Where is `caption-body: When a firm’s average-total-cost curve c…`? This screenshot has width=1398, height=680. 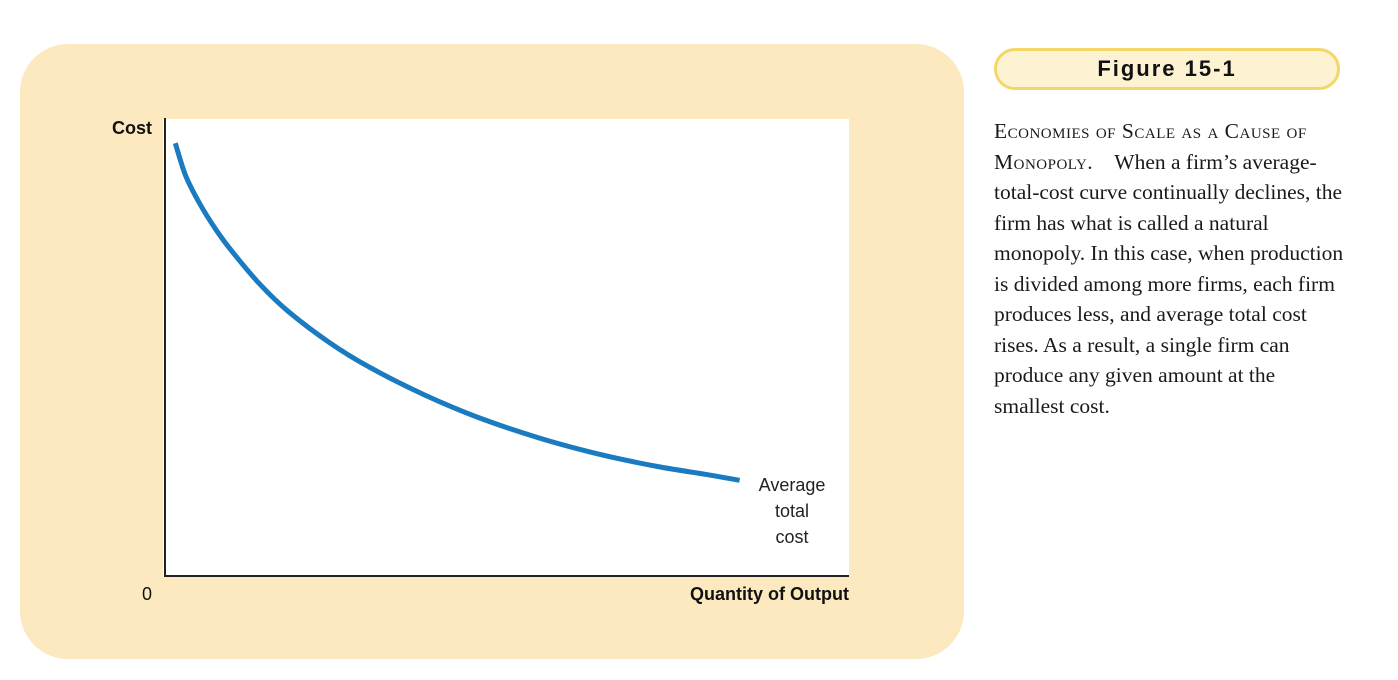 caption-body: When a firm’s average-total-cost curve c… is located at coordinates (1169, 283).